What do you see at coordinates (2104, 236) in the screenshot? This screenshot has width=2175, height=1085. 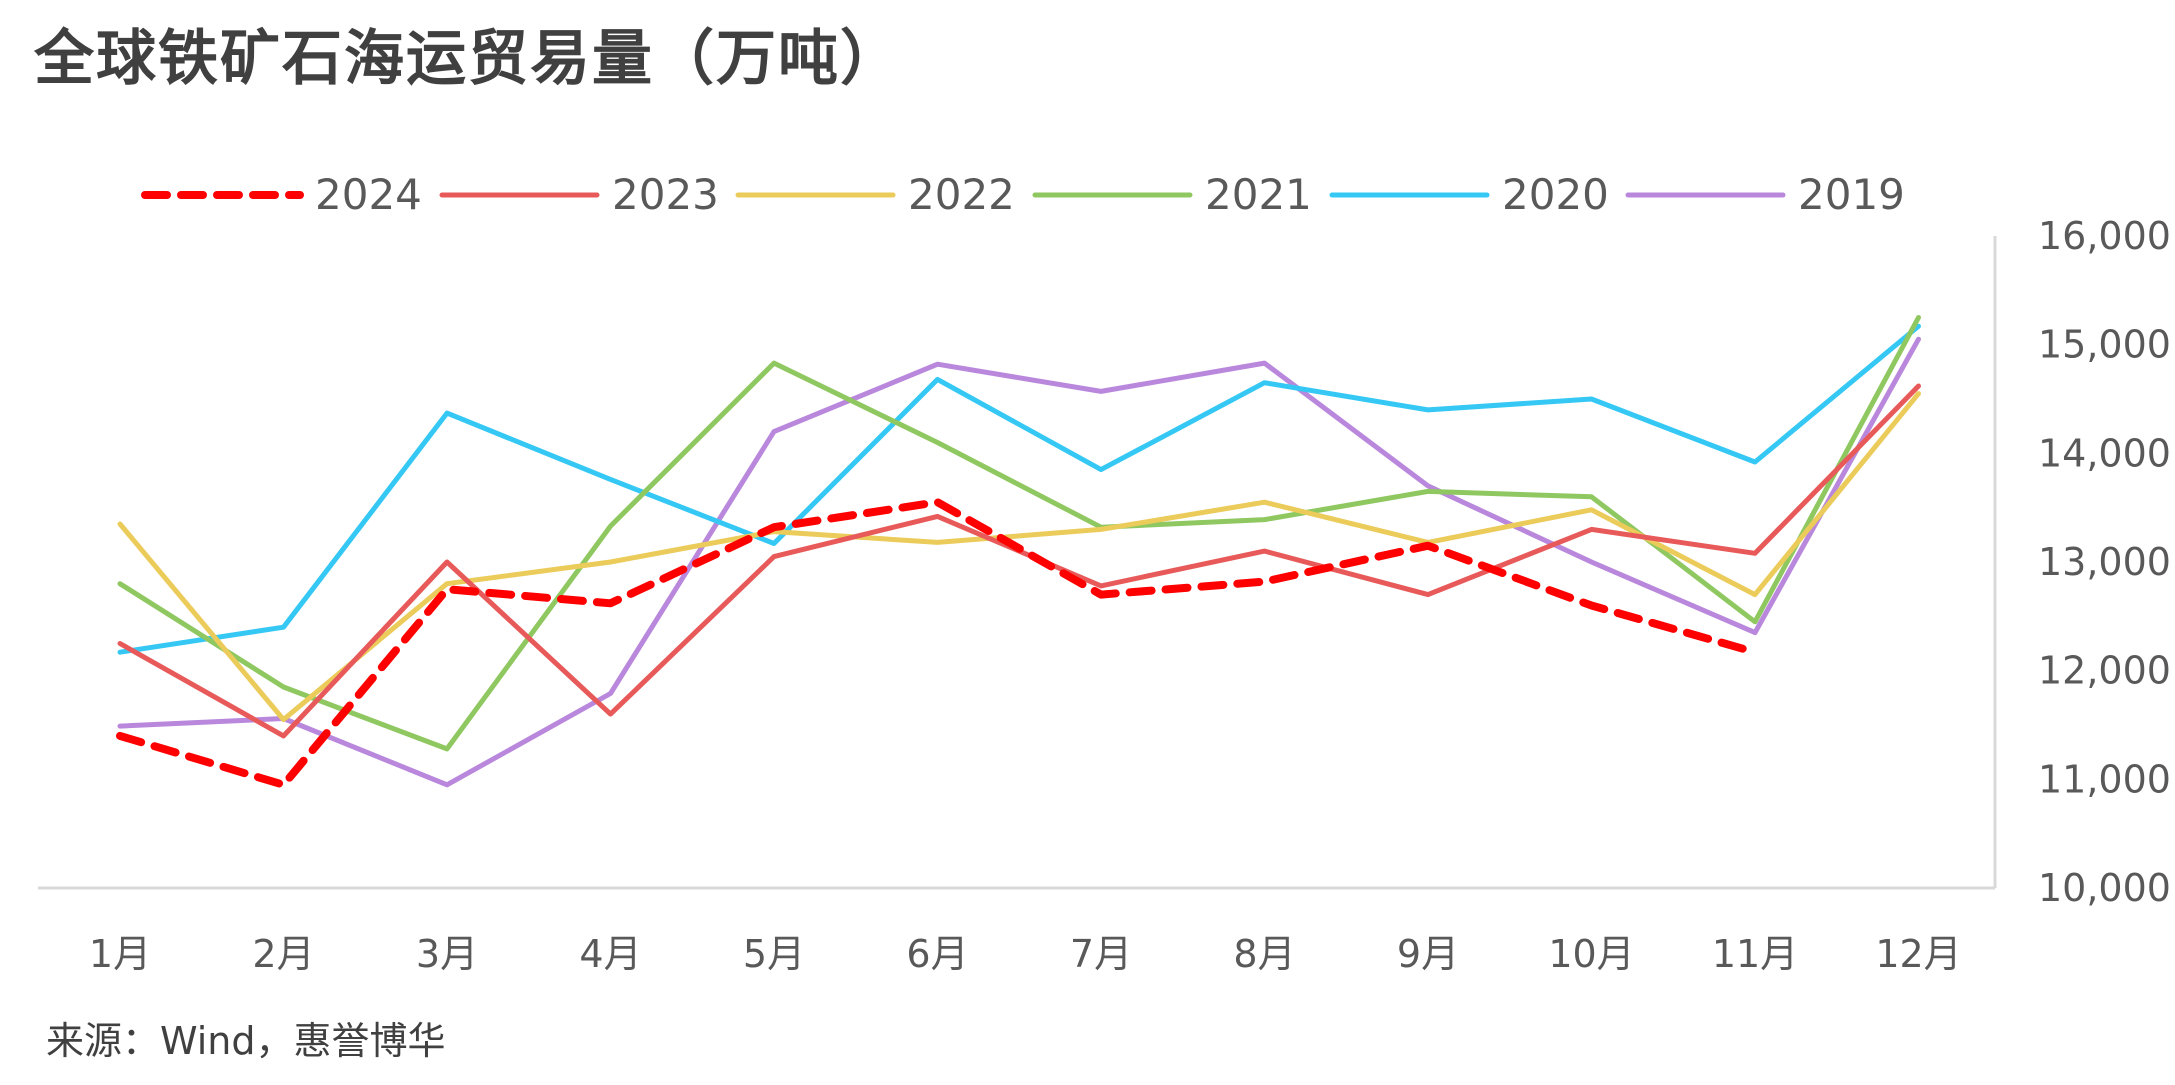 I see `y-tick-label: 16,000` at bounding box center [2104, 236].